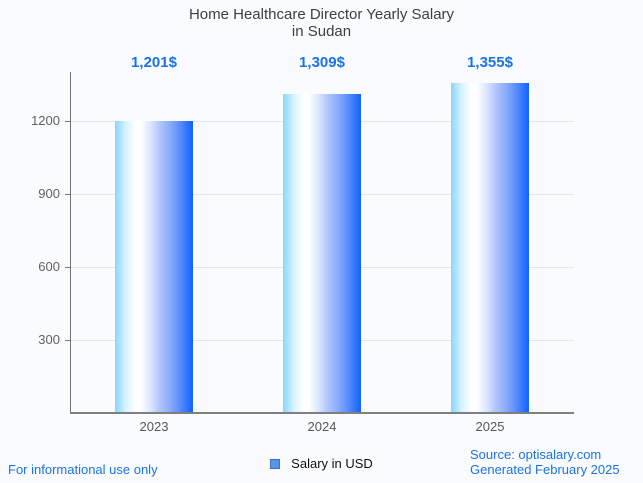 The width and height of the screenshot is (643, 483). What do you see at coordinates (70, 242) in the screenshot?
I see `y-axis-line` at bounding box center [70, 242].